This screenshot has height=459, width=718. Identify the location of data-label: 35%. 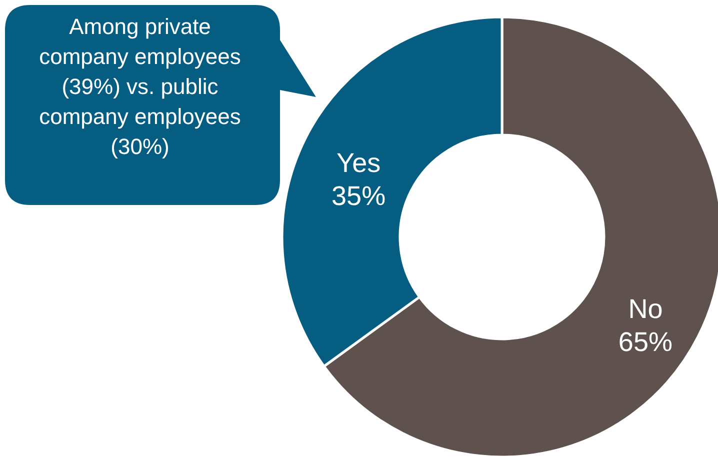
(359, 195).